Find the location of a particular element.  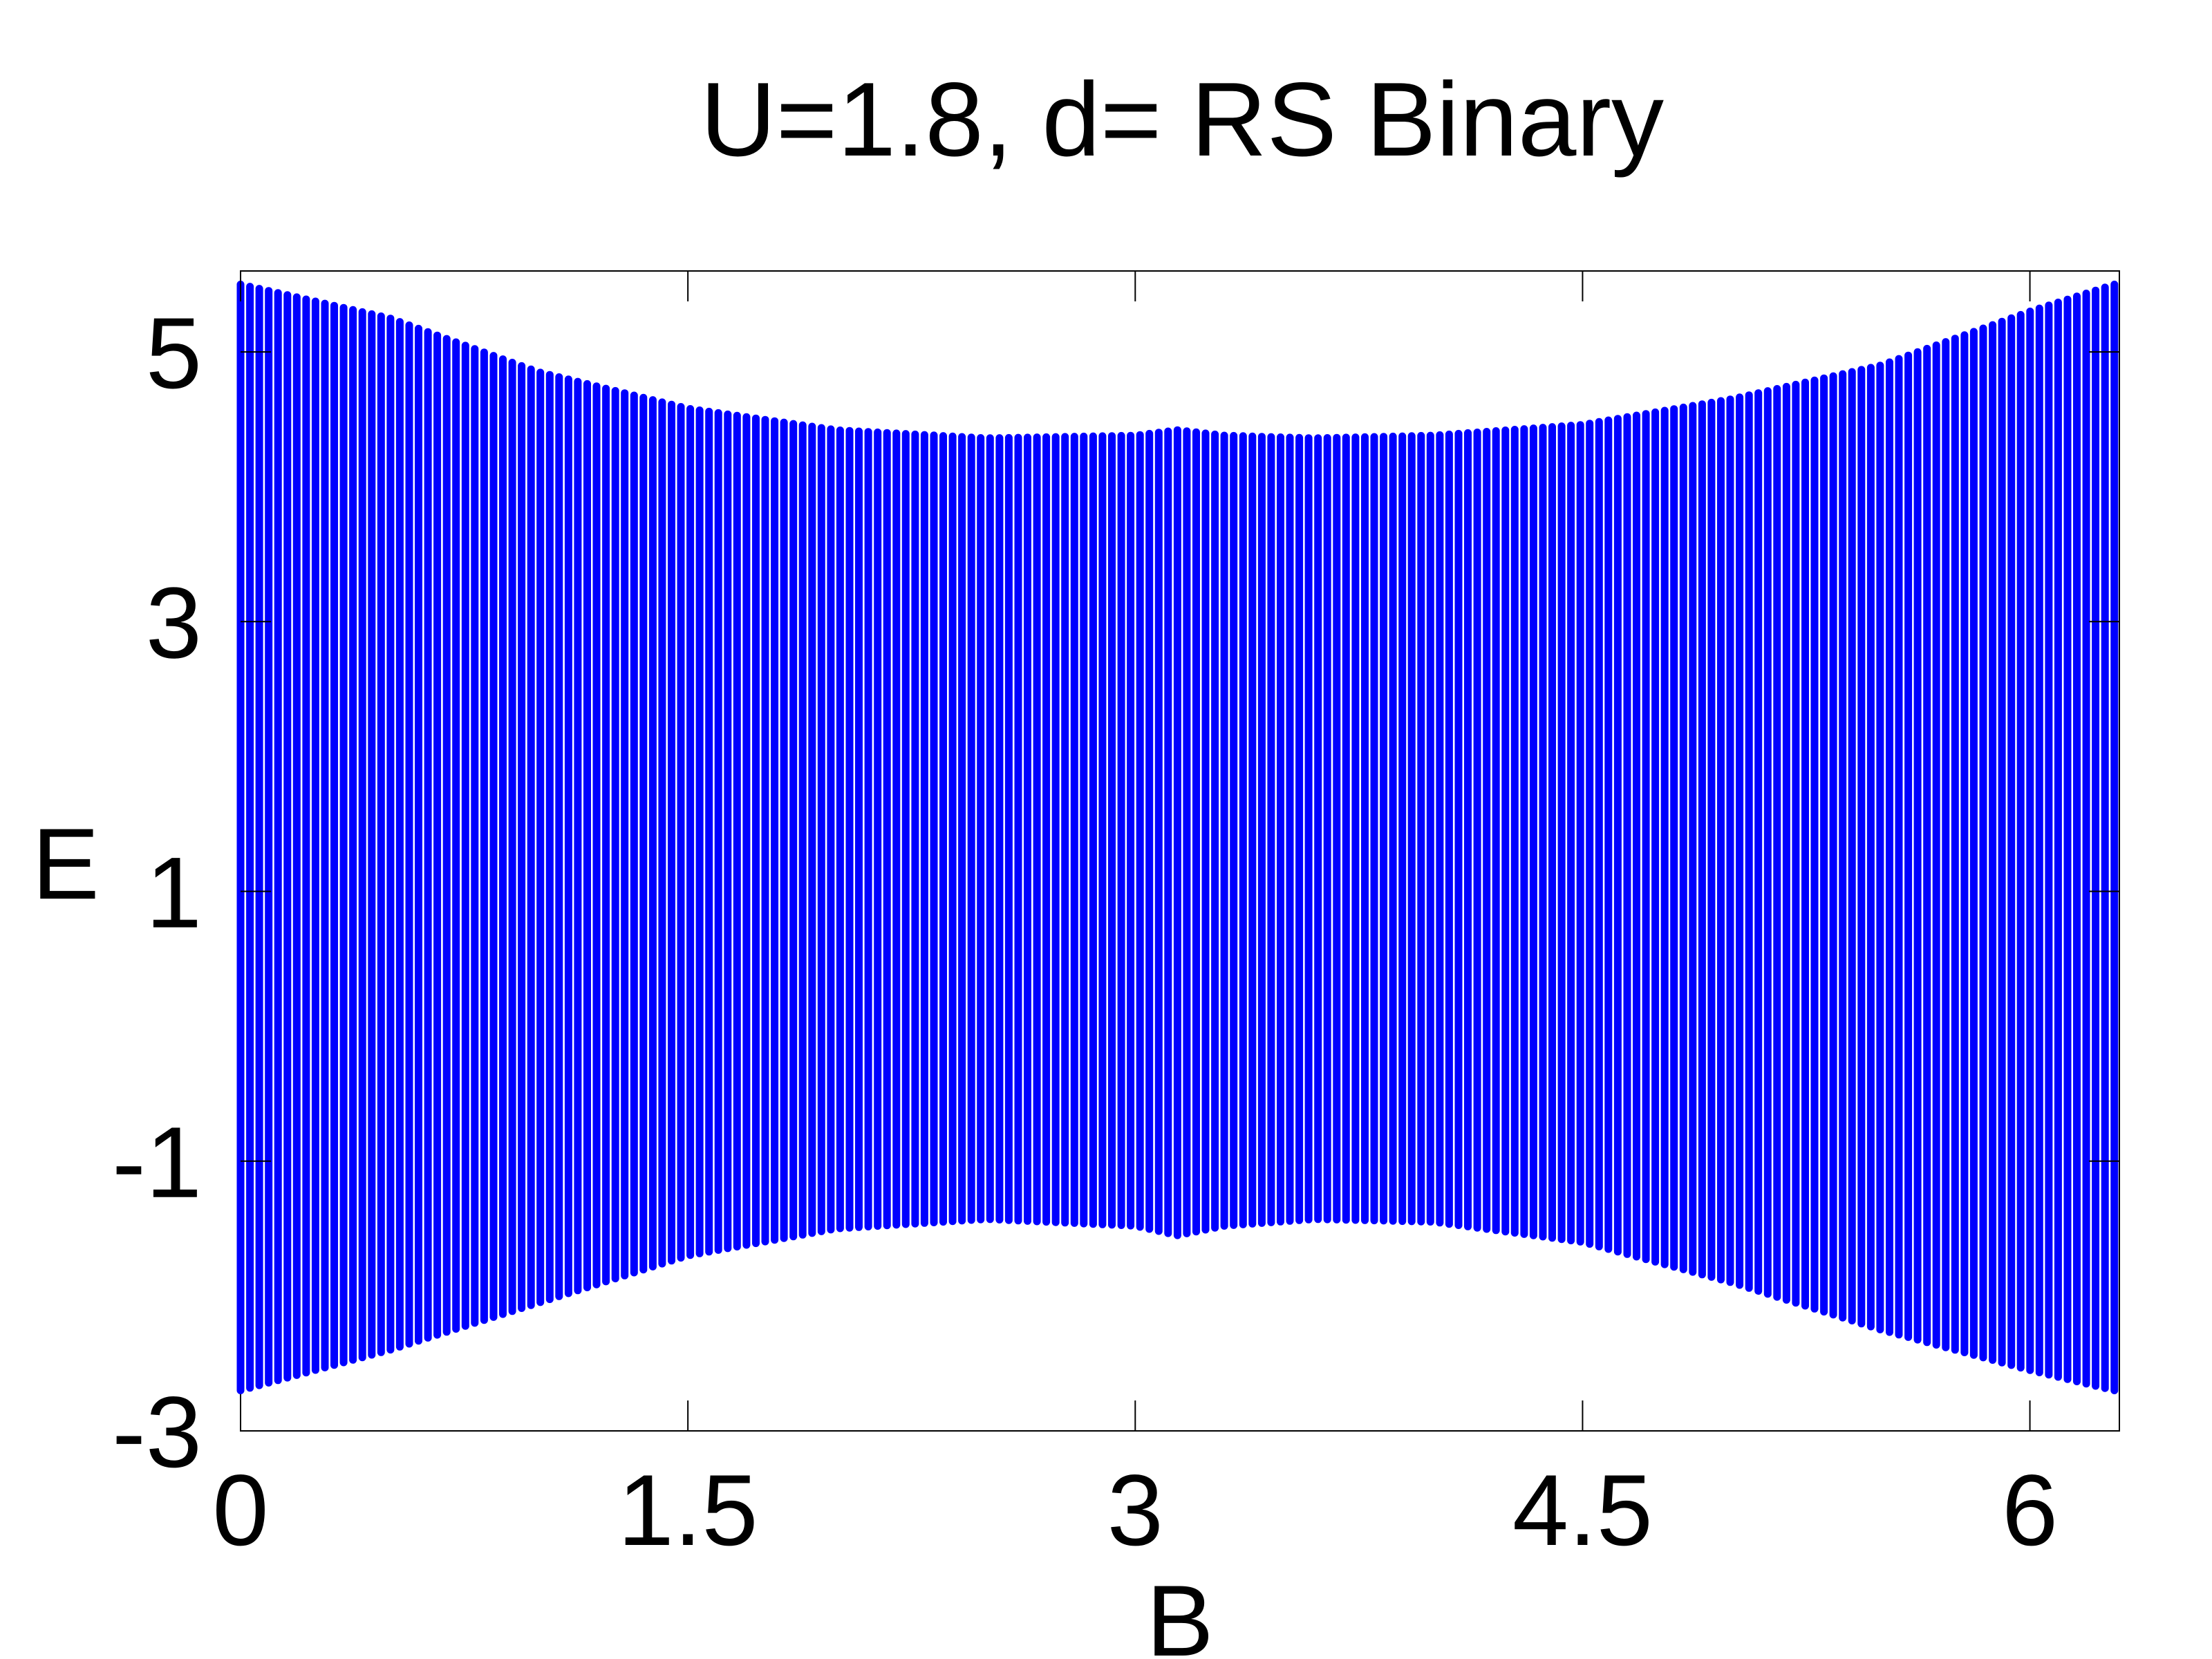

y-tick-label: 1 is located at coordinates (174, 892).